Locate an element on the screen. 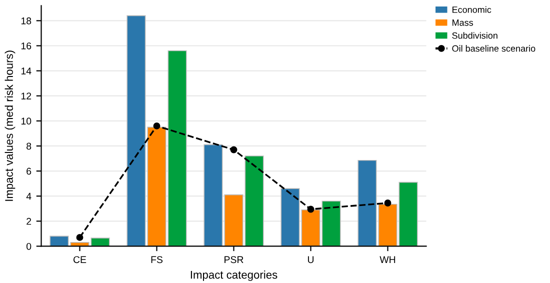 The width and height of the screenshot is (550, 283). y-tick-label: 18 is located at coordinates (26, 20).